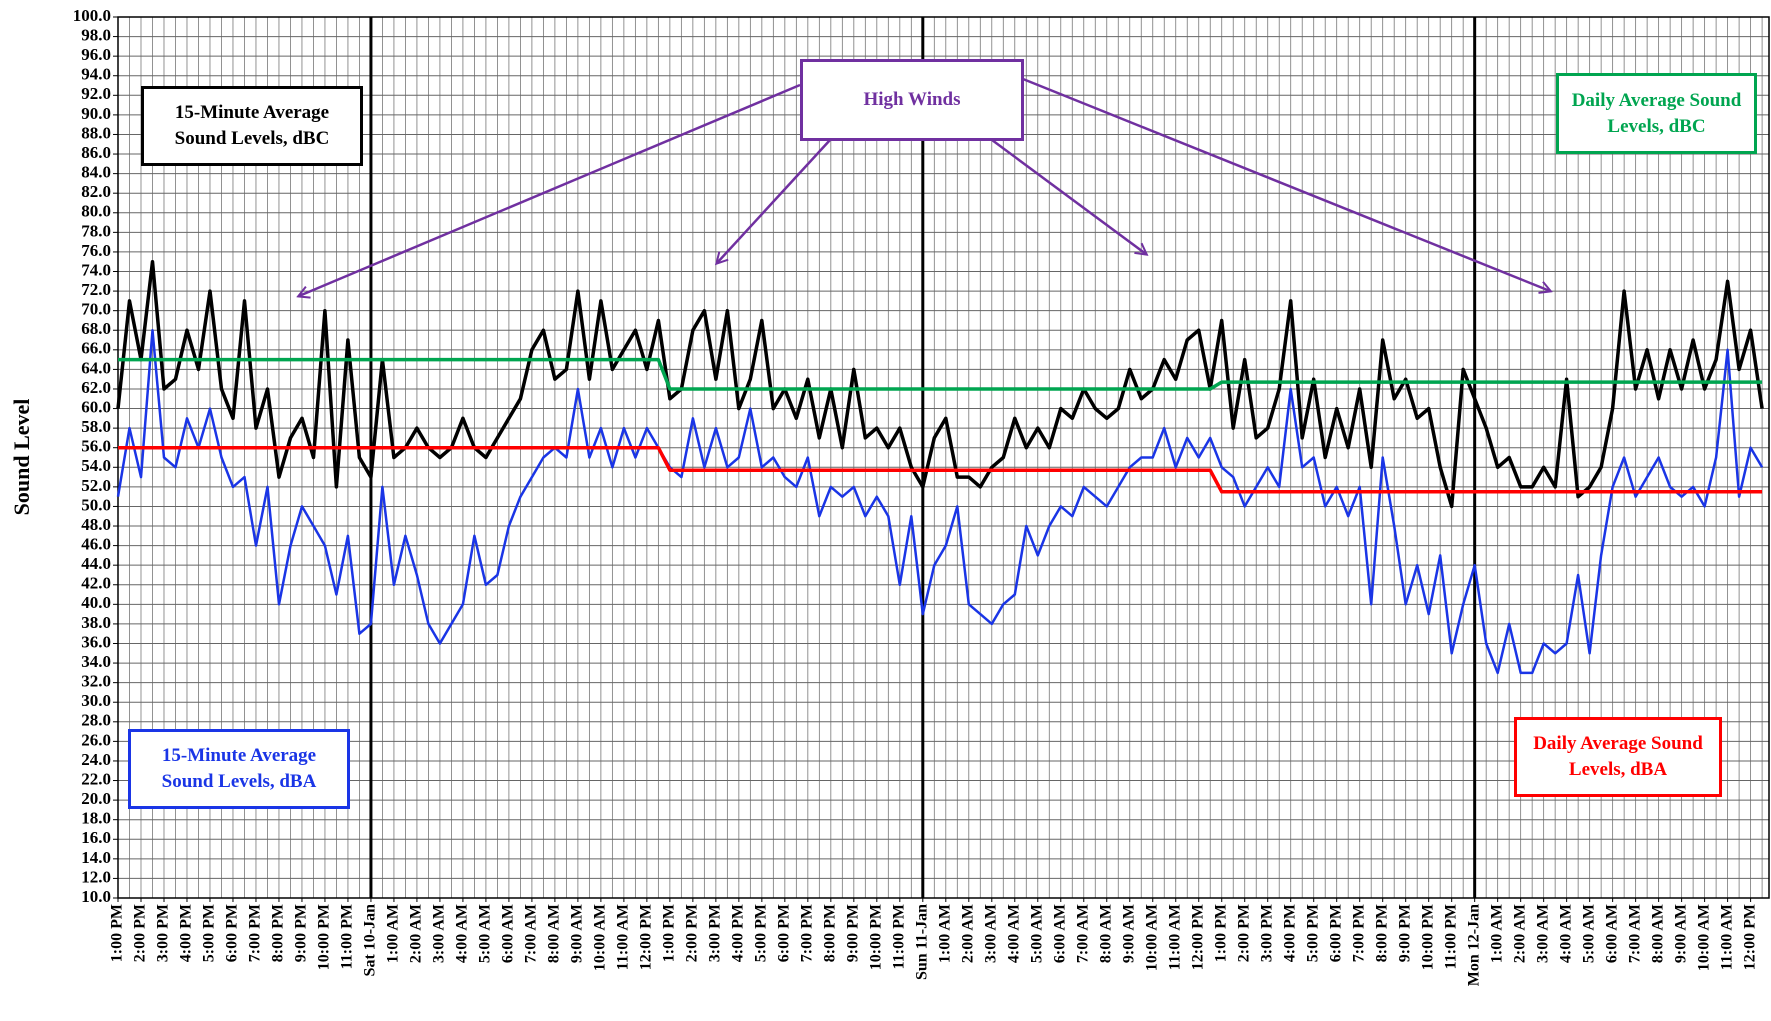 The image size is (1771, 1021). I want to click on y-tick-label: 68.0, so click(96, 328).